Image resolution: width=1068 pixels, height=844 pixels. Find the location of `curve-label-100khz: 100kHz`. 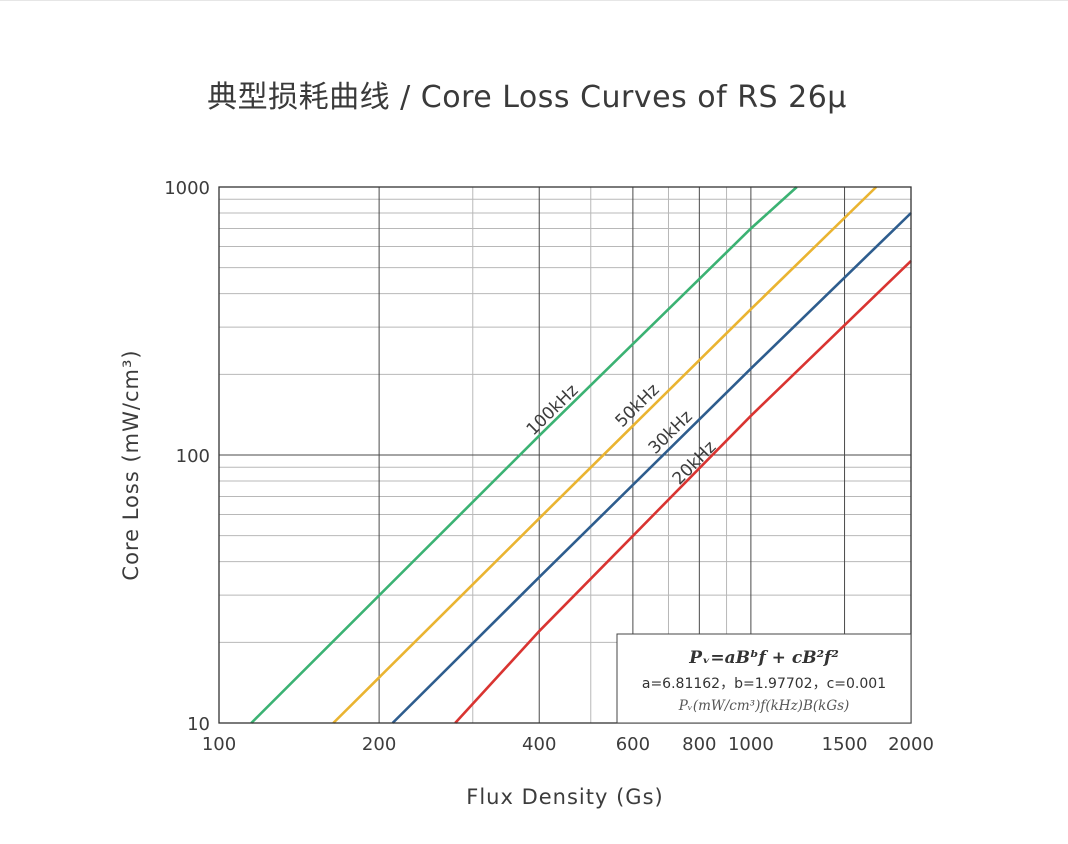

curve-label-100khz: 100kHz is located at coordinates (553, 410).